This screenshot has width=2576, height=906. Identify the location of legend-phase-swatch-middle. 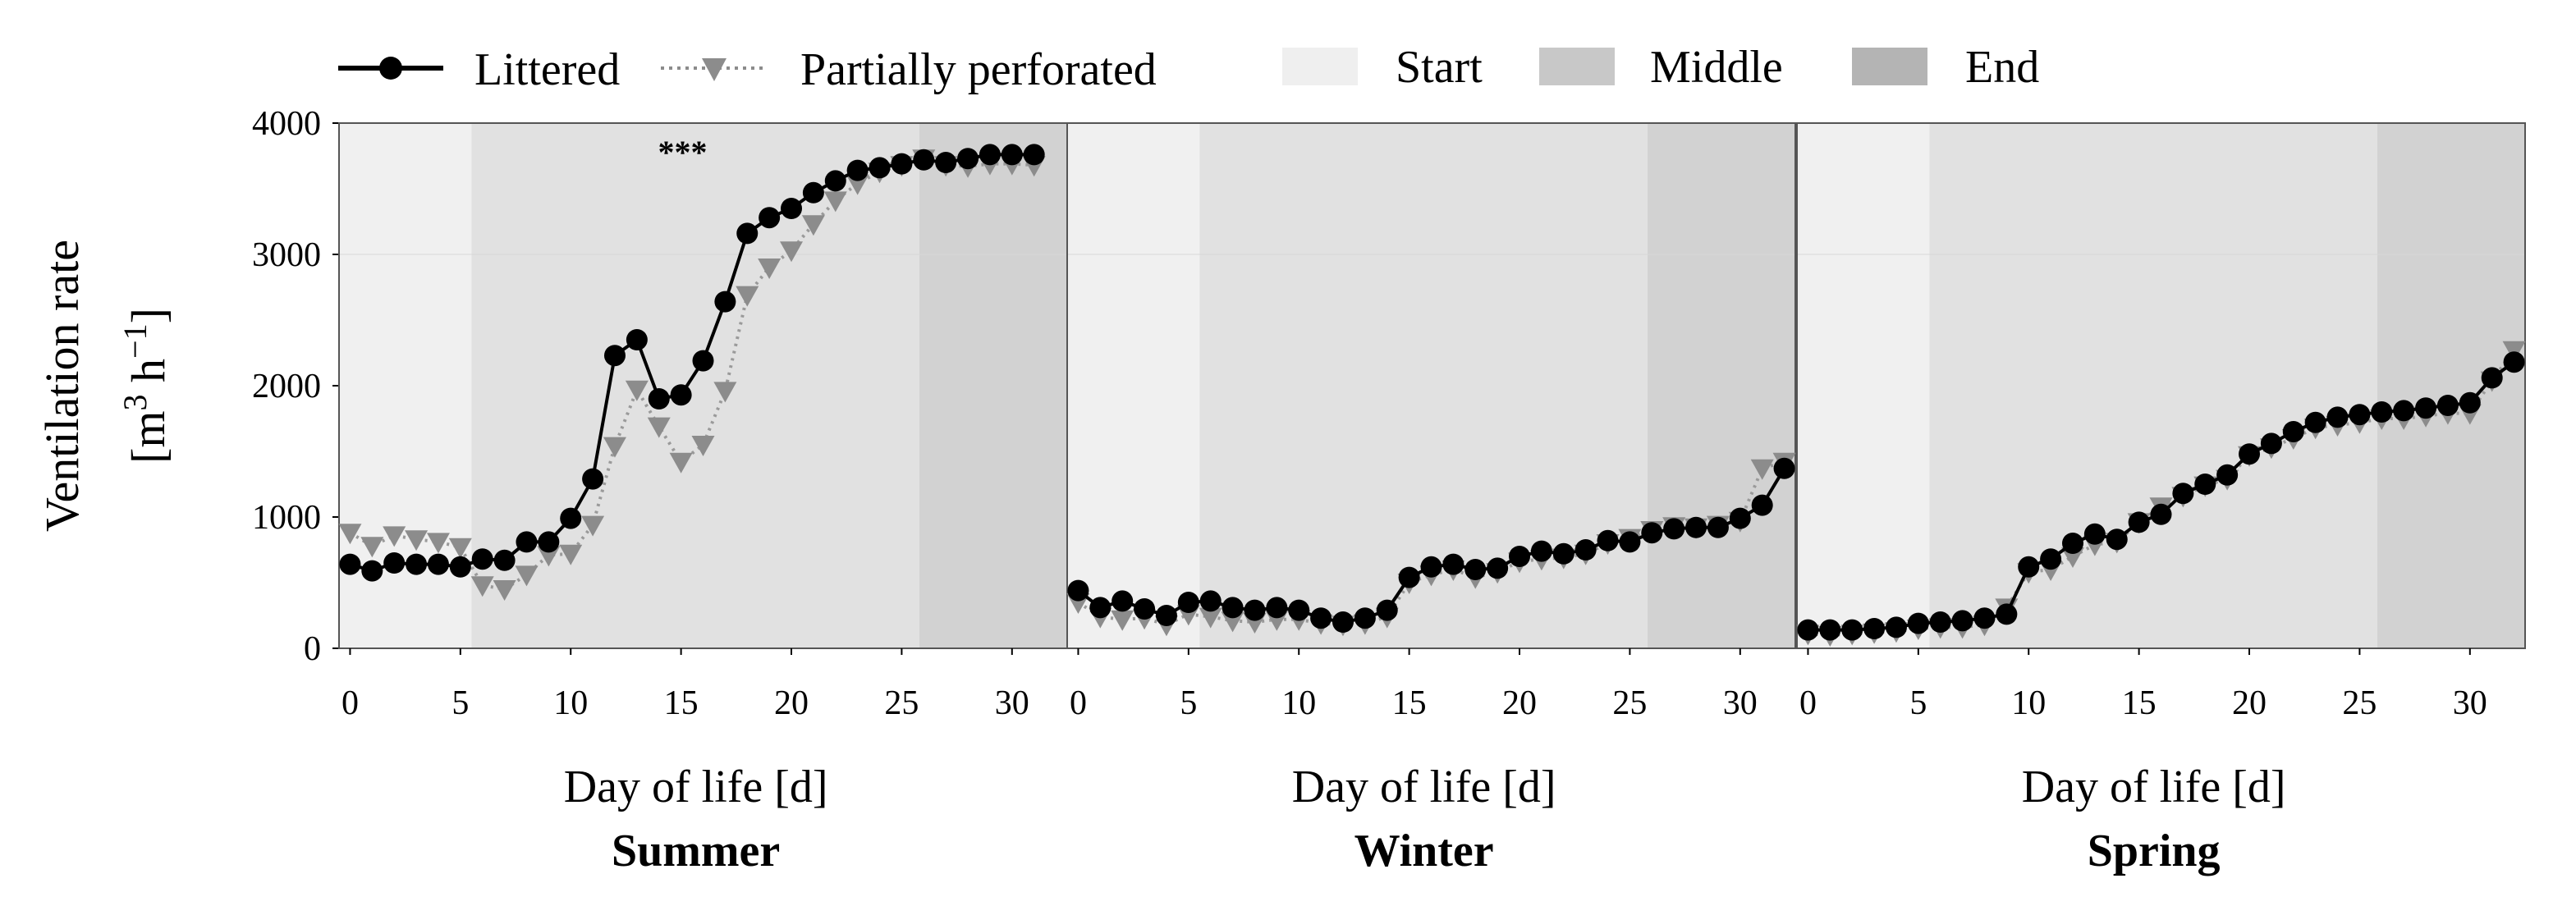
(1577, 66).